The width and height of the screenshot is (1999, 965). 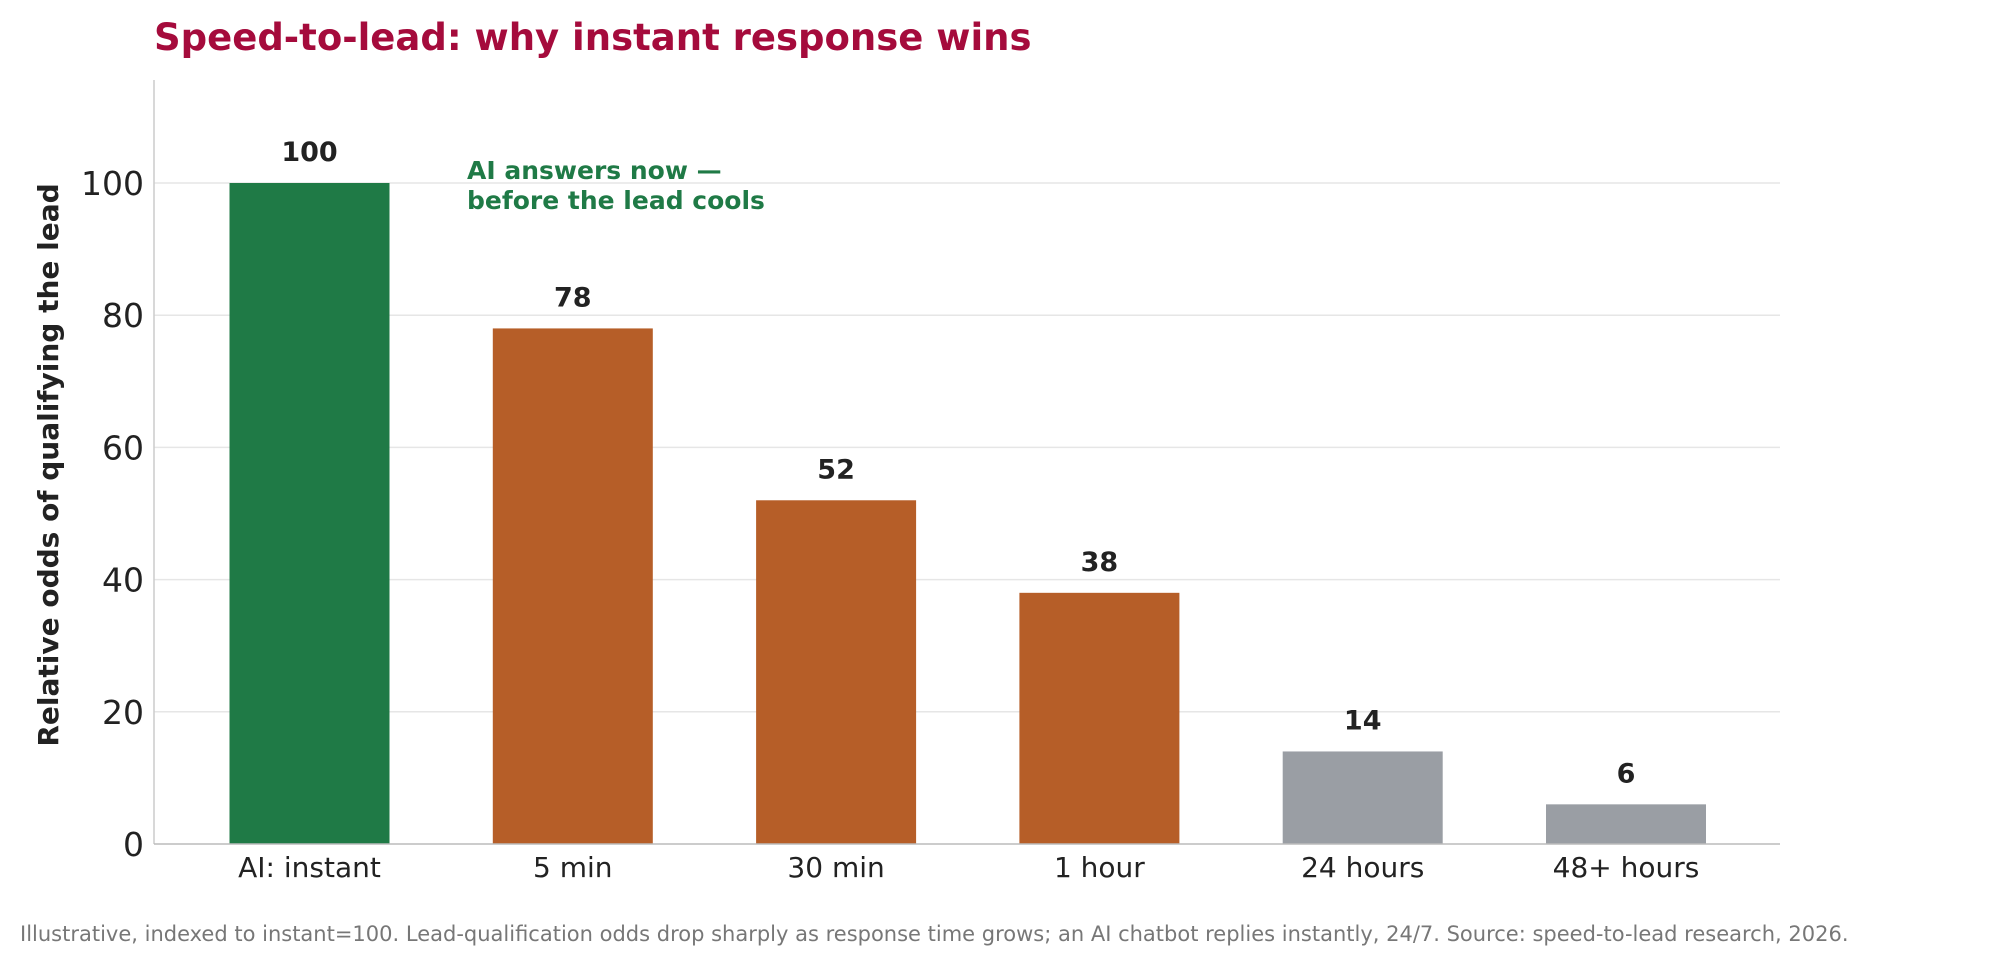 What do you see at coordinates (1626, 773) in the screenshot?
I see `value-label-5: 6` at bounding box center [1626, 773].